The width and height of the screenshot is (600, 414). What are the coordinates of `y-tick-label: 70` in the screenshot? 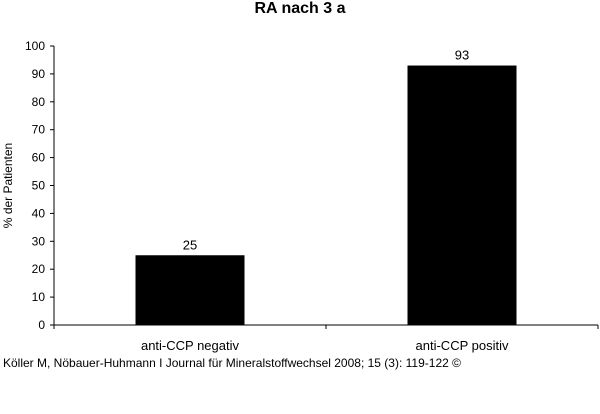 It's located at (39, 130).